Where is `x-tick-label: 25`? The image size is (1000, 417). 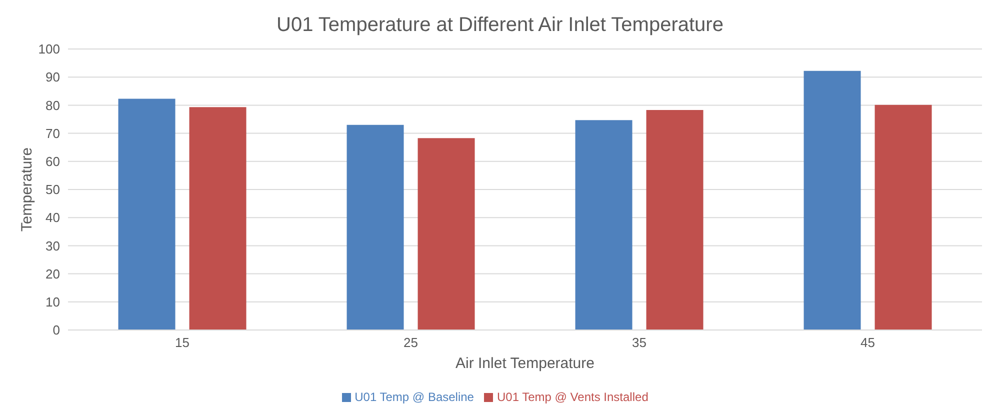
x-tick-label: 25 is located at coordinates (411, 342).